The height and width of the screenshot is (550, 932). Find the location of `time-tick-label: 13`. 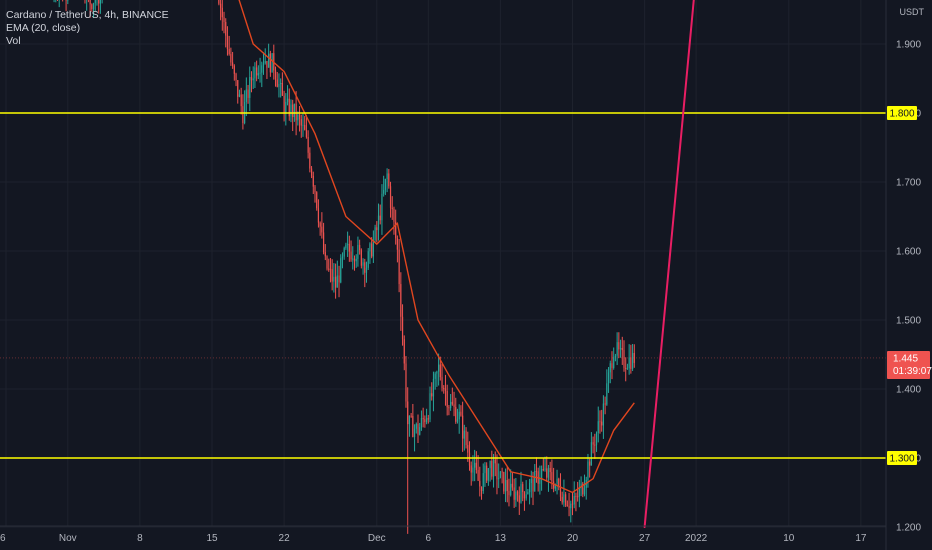

time-tick-label: 13 is located at coordinates (501, 538).